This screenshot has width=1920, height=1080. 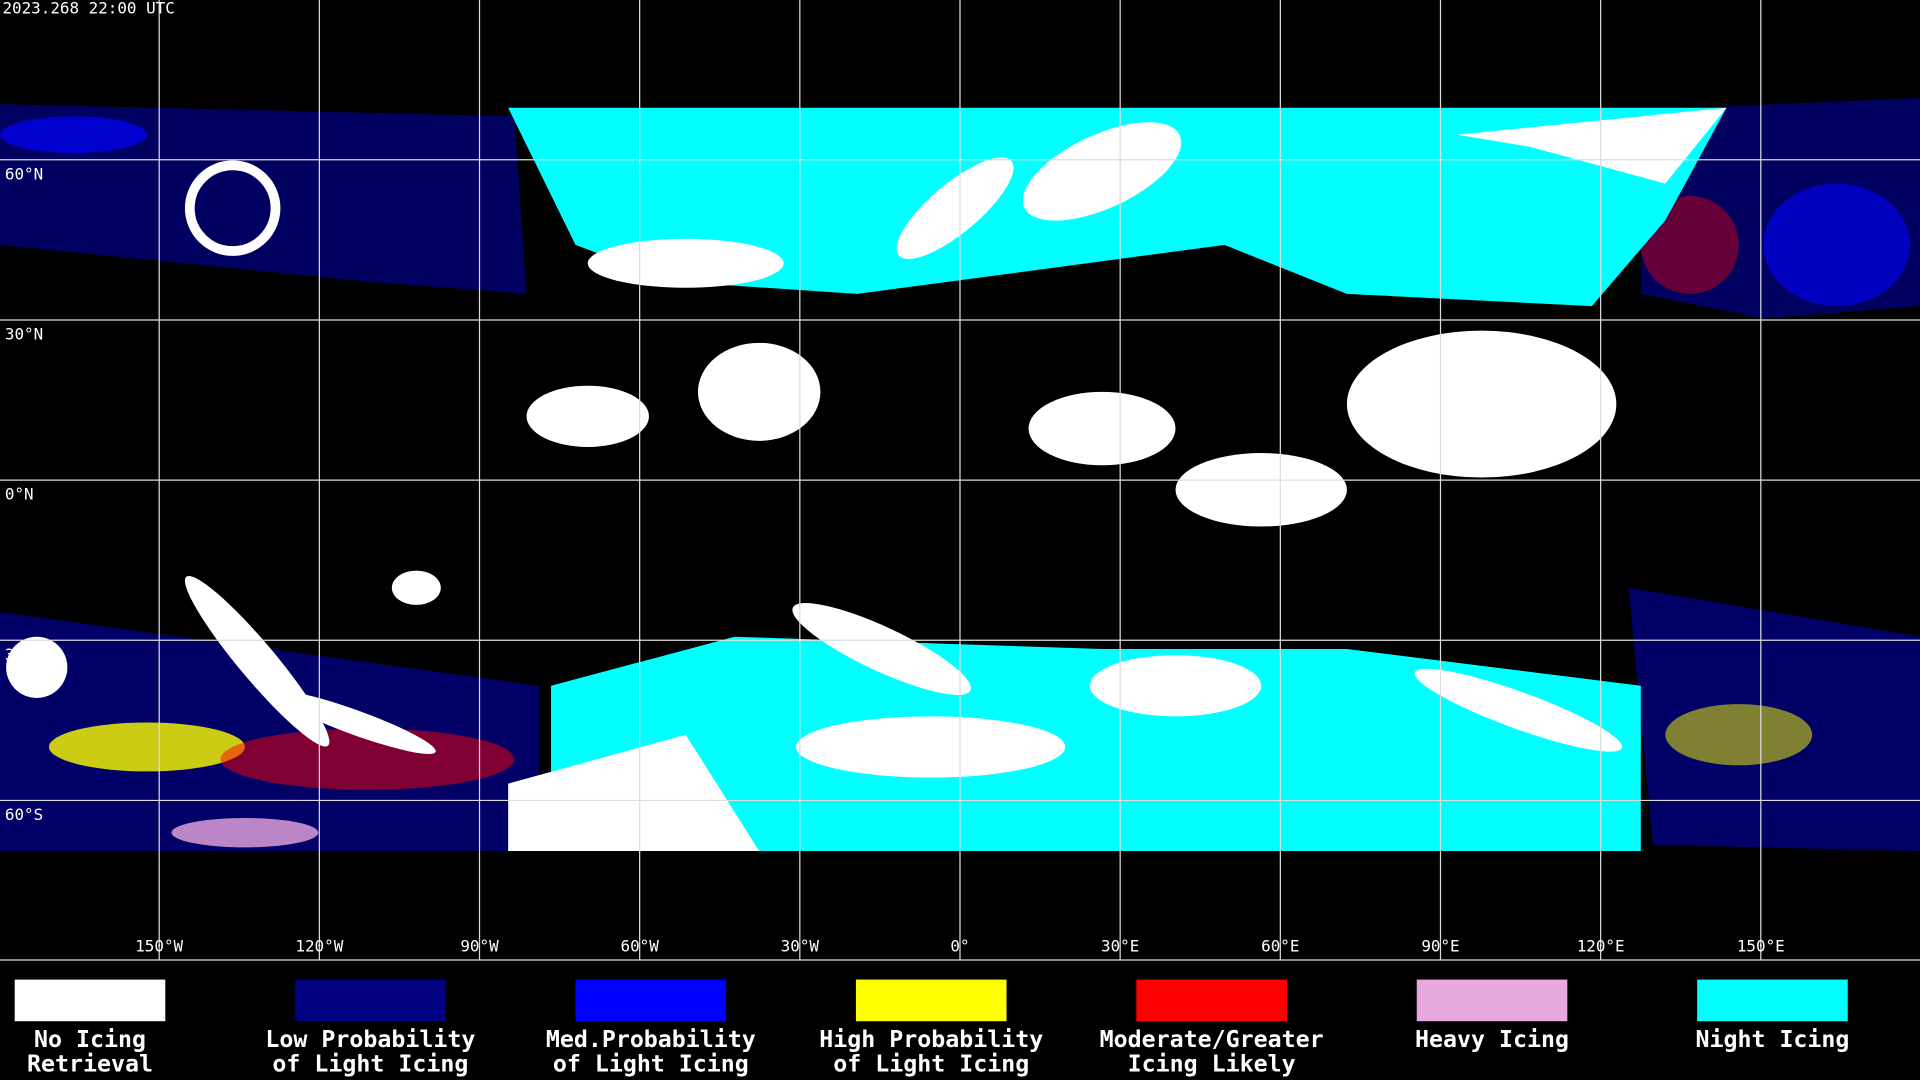 I want to click on lat-label: 30°S, so click(x=24, y=654).